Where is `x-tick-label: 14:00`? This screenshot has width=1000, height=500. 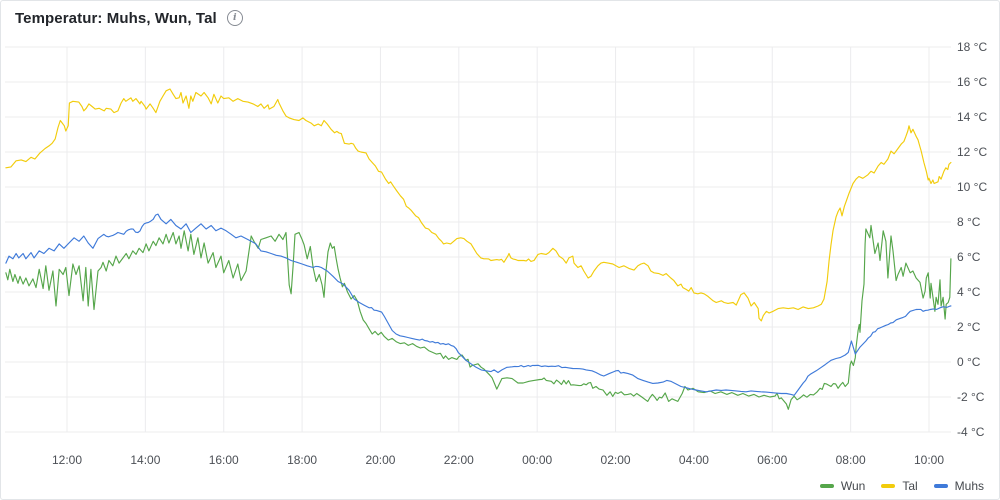
x-tick-label: 14:00 is located at coordinates (145, 460).